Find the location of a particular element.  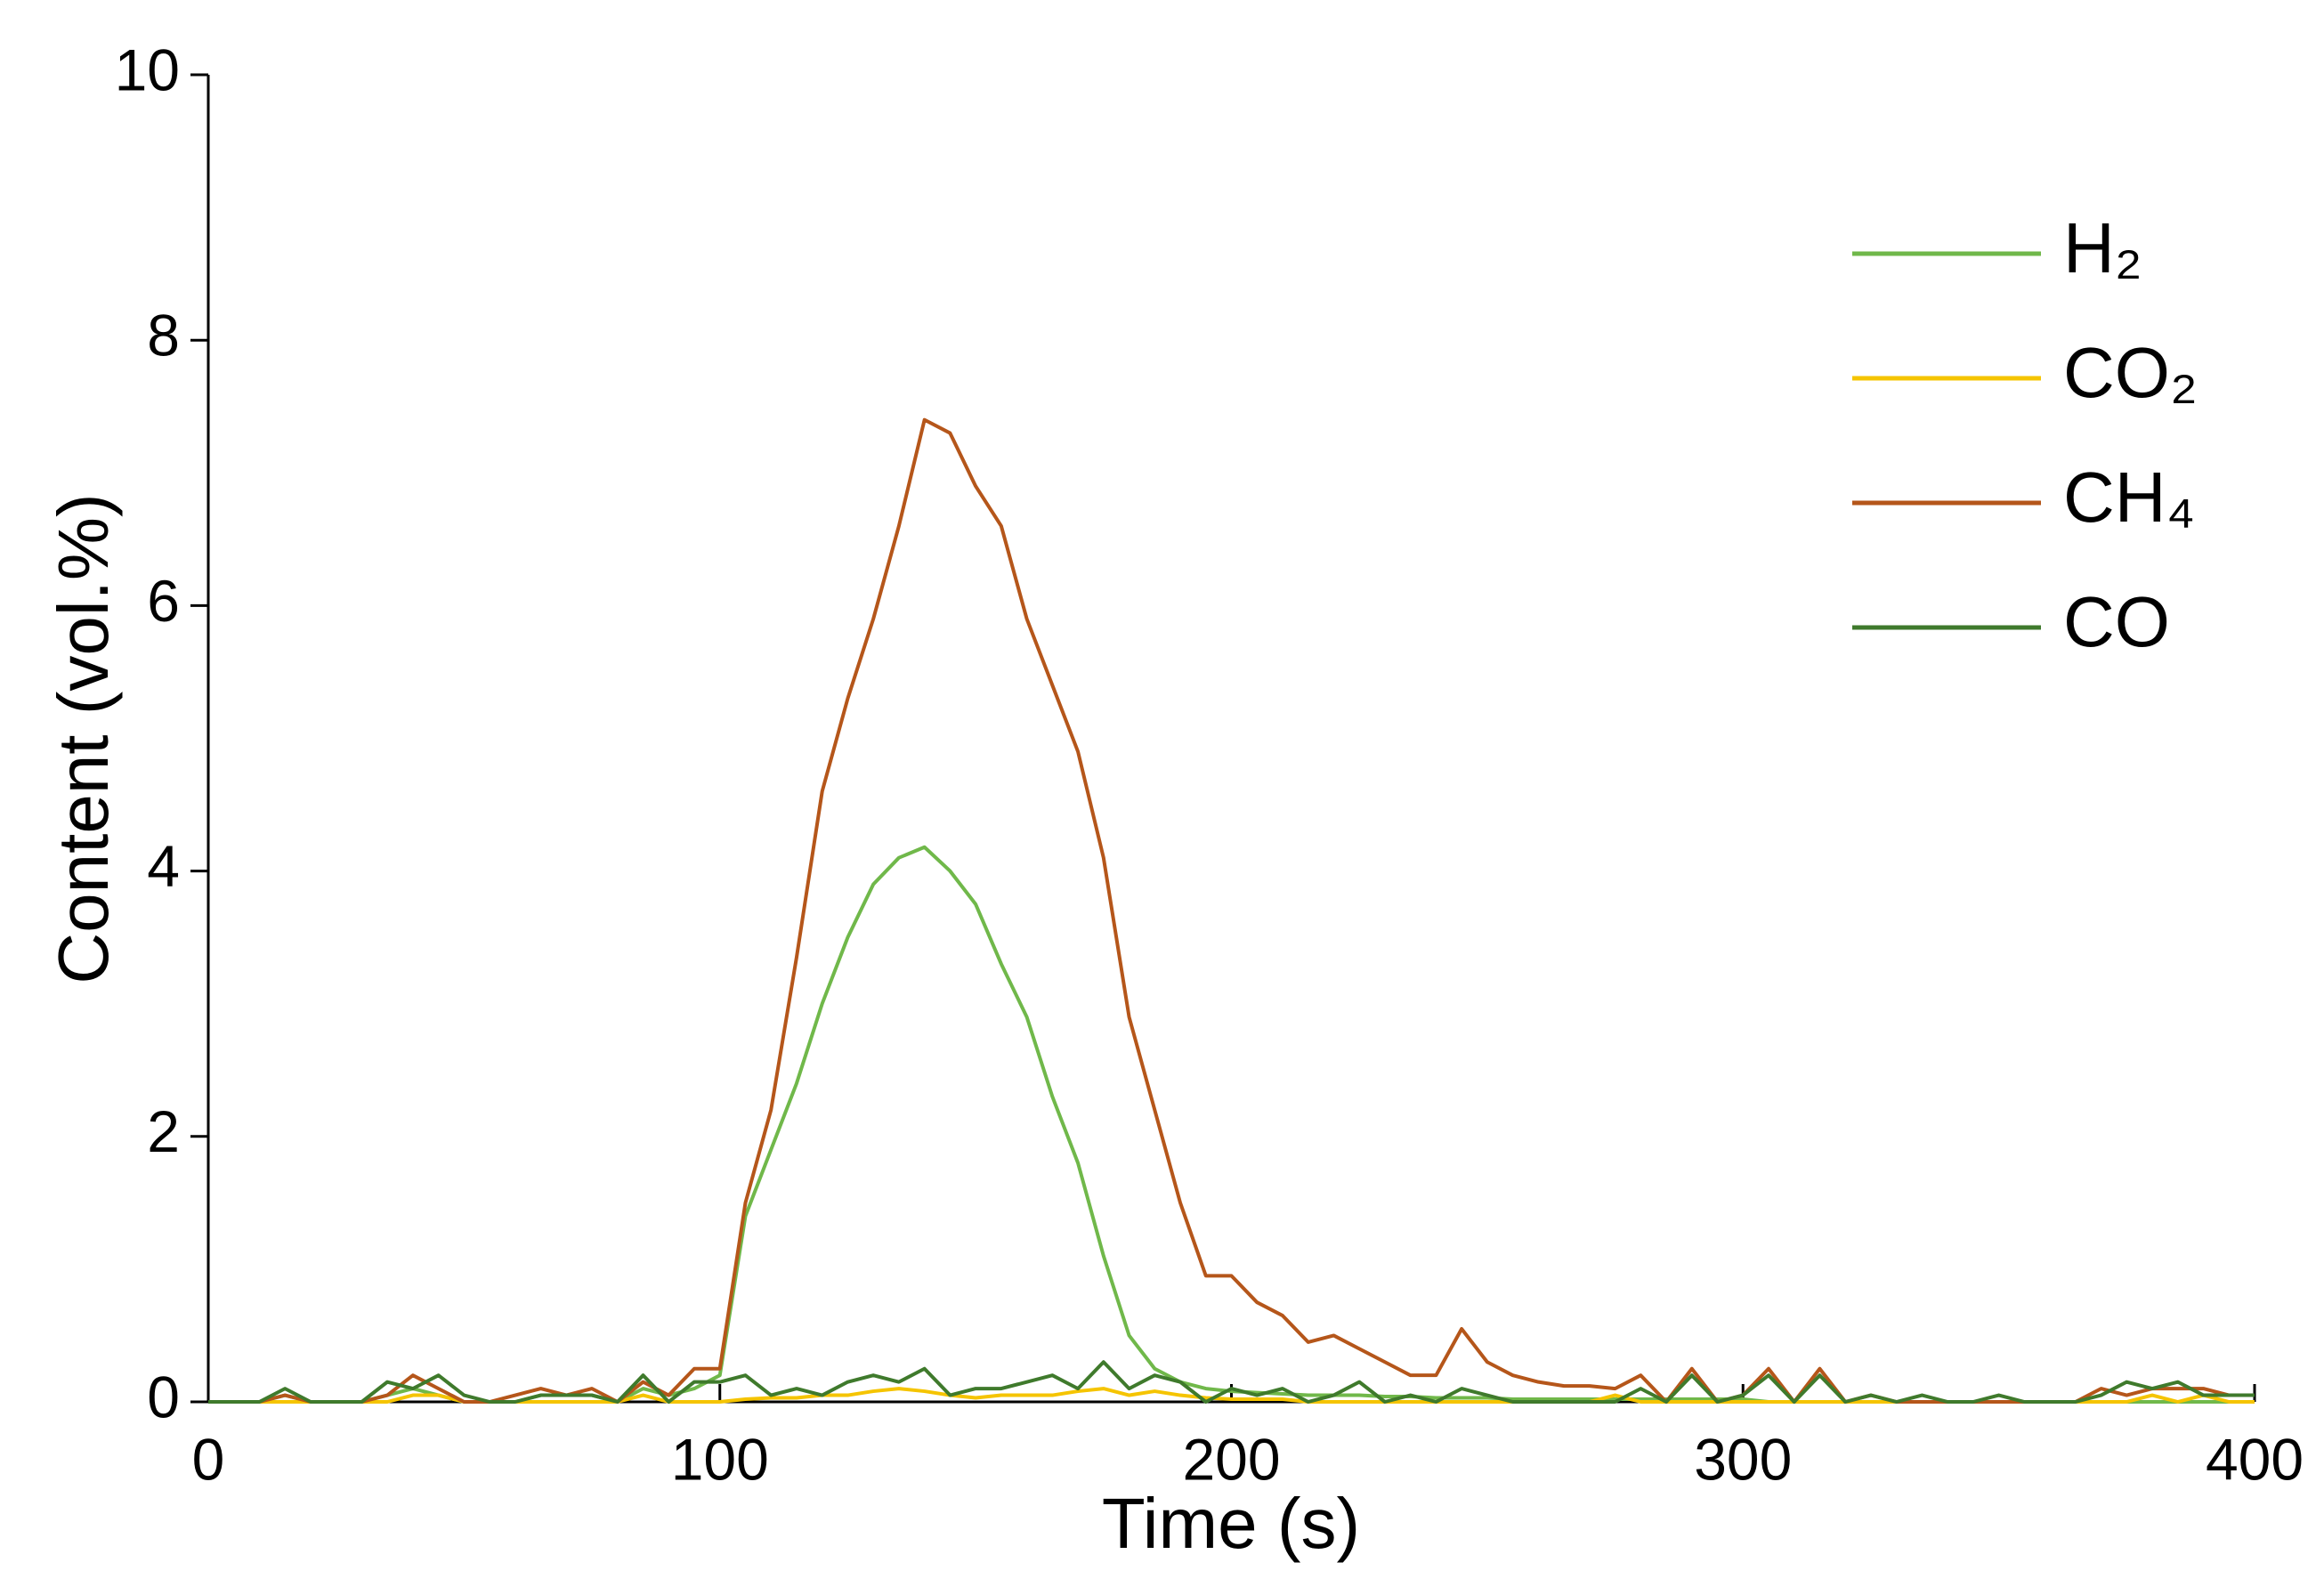

y-tick-label: 0 is located at coordinates (163, 1397).